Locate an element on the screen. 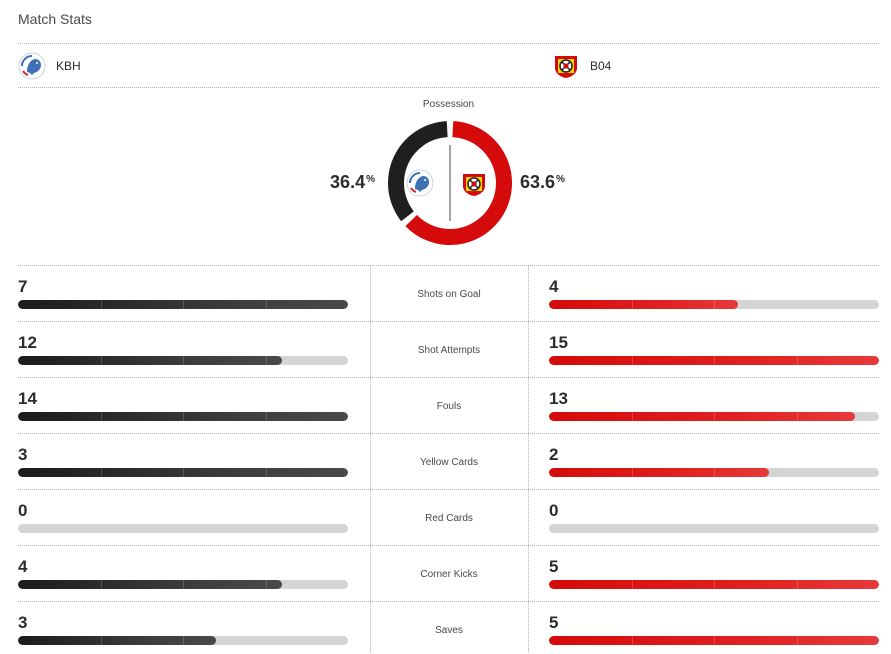 Image resolution: width=891 pixels, height=654 pixels. away-team-abbr: B04 is located at coordinates (601, 66).